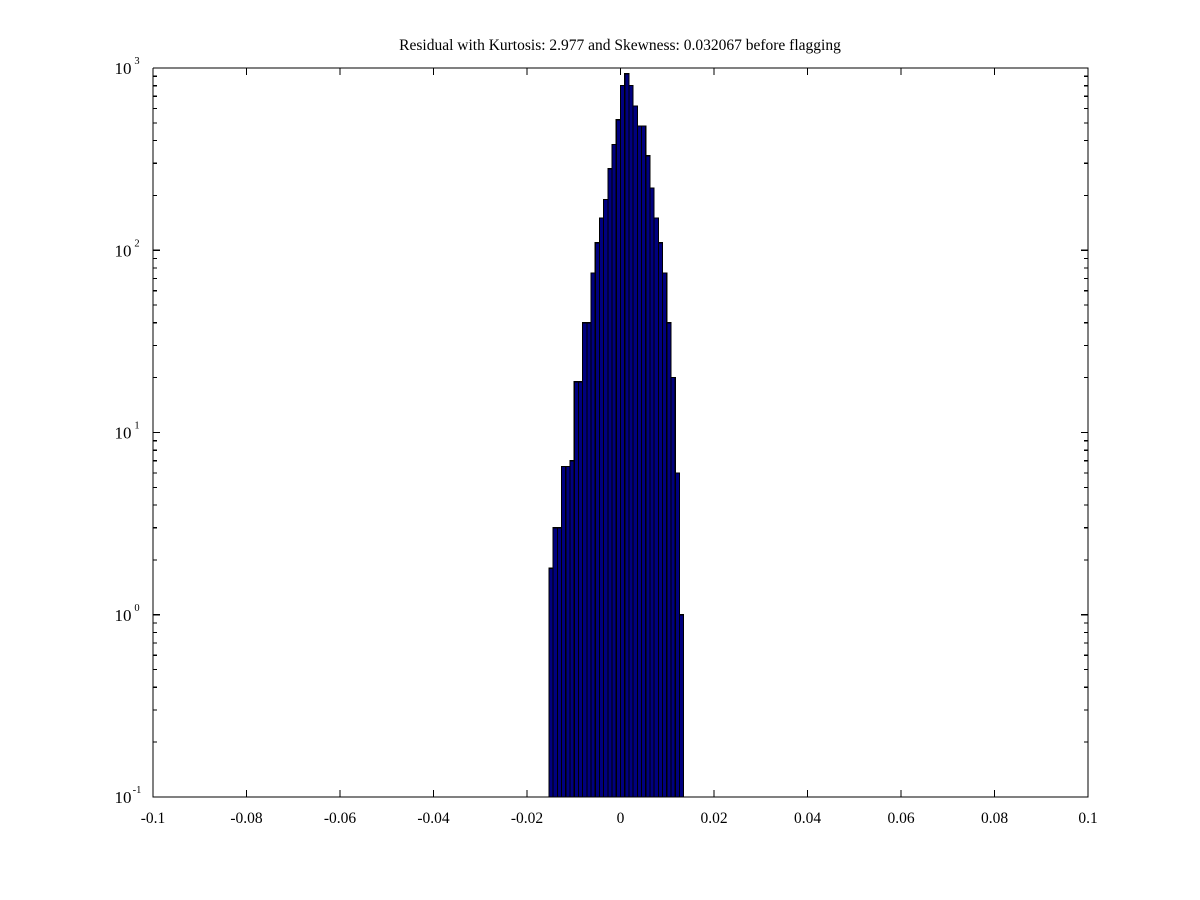 This screenshot has width=1200, height=900. Describe the element at coordinates (527, 818) in the screenshot. I see `x-tick-label: -0.02` at that location.